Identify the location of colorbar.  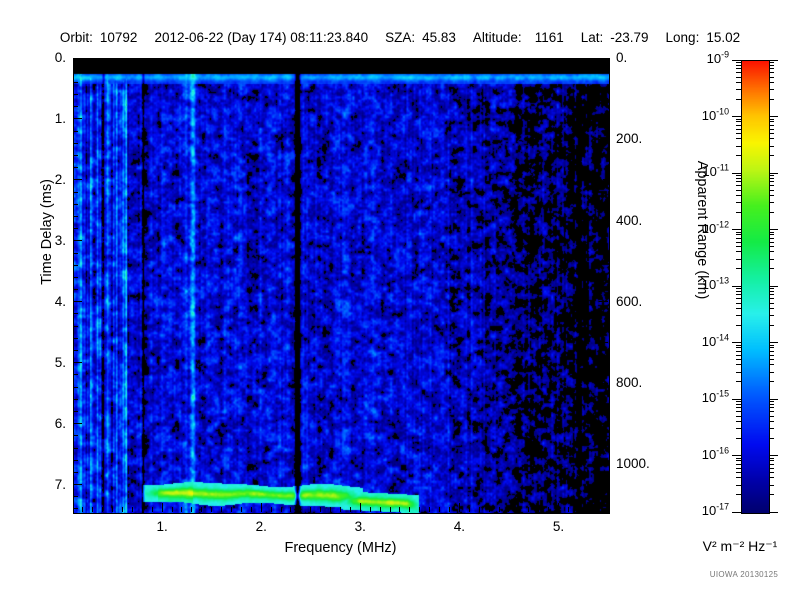
(755, 287).